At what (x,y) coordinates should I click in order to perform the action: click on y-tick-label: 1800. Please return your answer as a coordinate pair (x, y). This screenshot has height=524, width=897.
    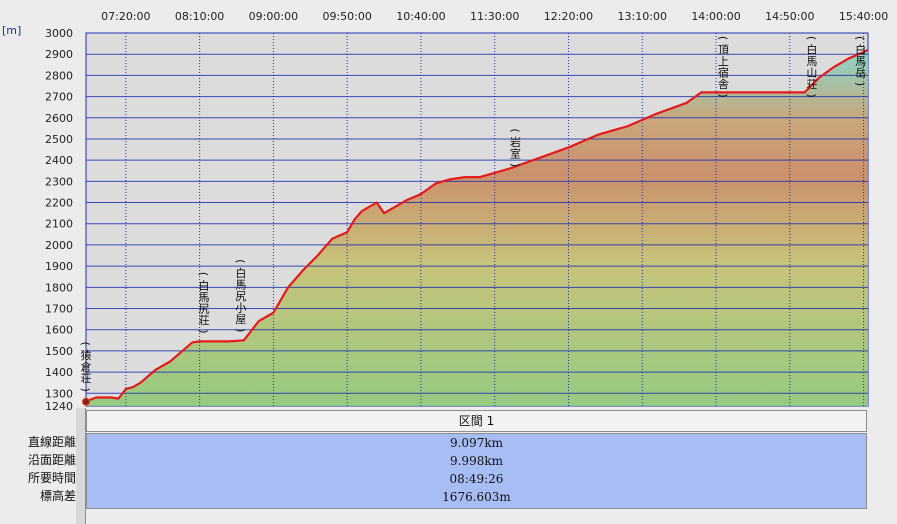
    Looking at the image, I should click on (59, 287).